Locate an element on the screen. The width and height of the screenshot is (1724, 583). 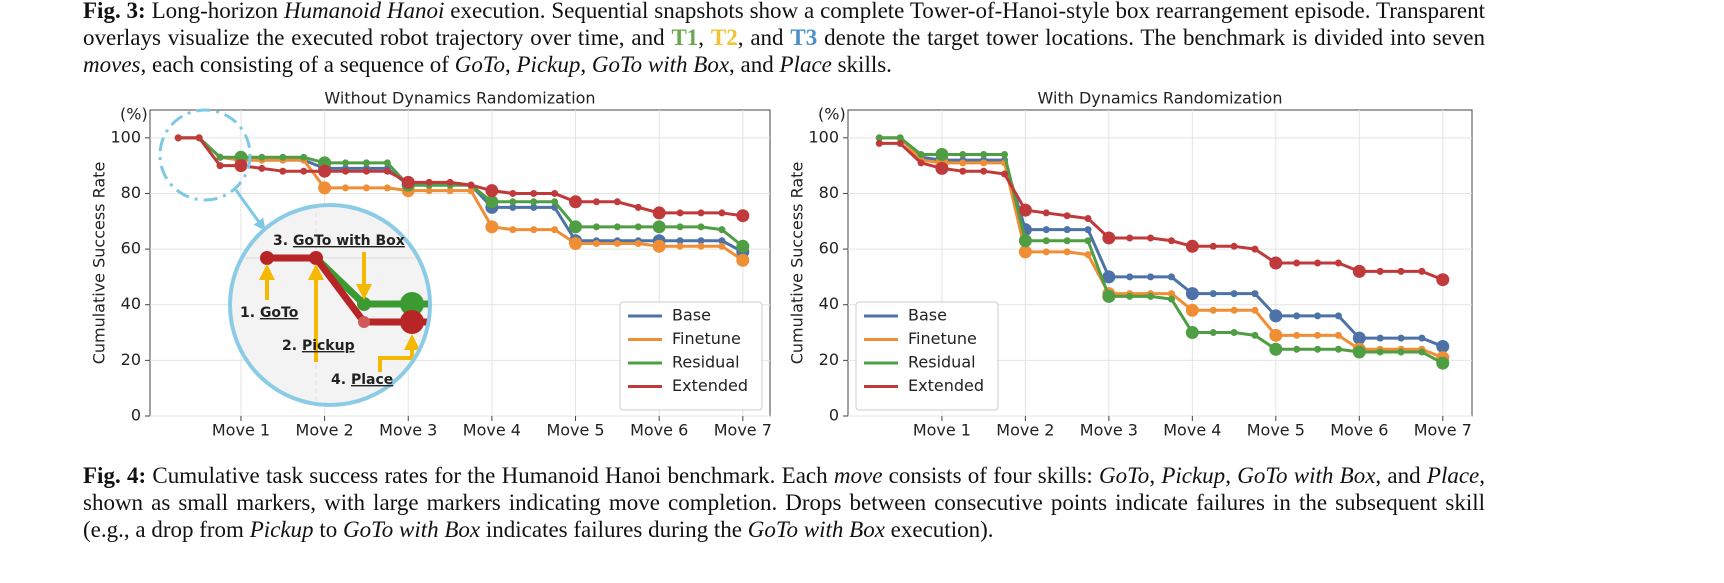
caption-text: , each consisting of a sequence of is located at coordinates (297, 64).